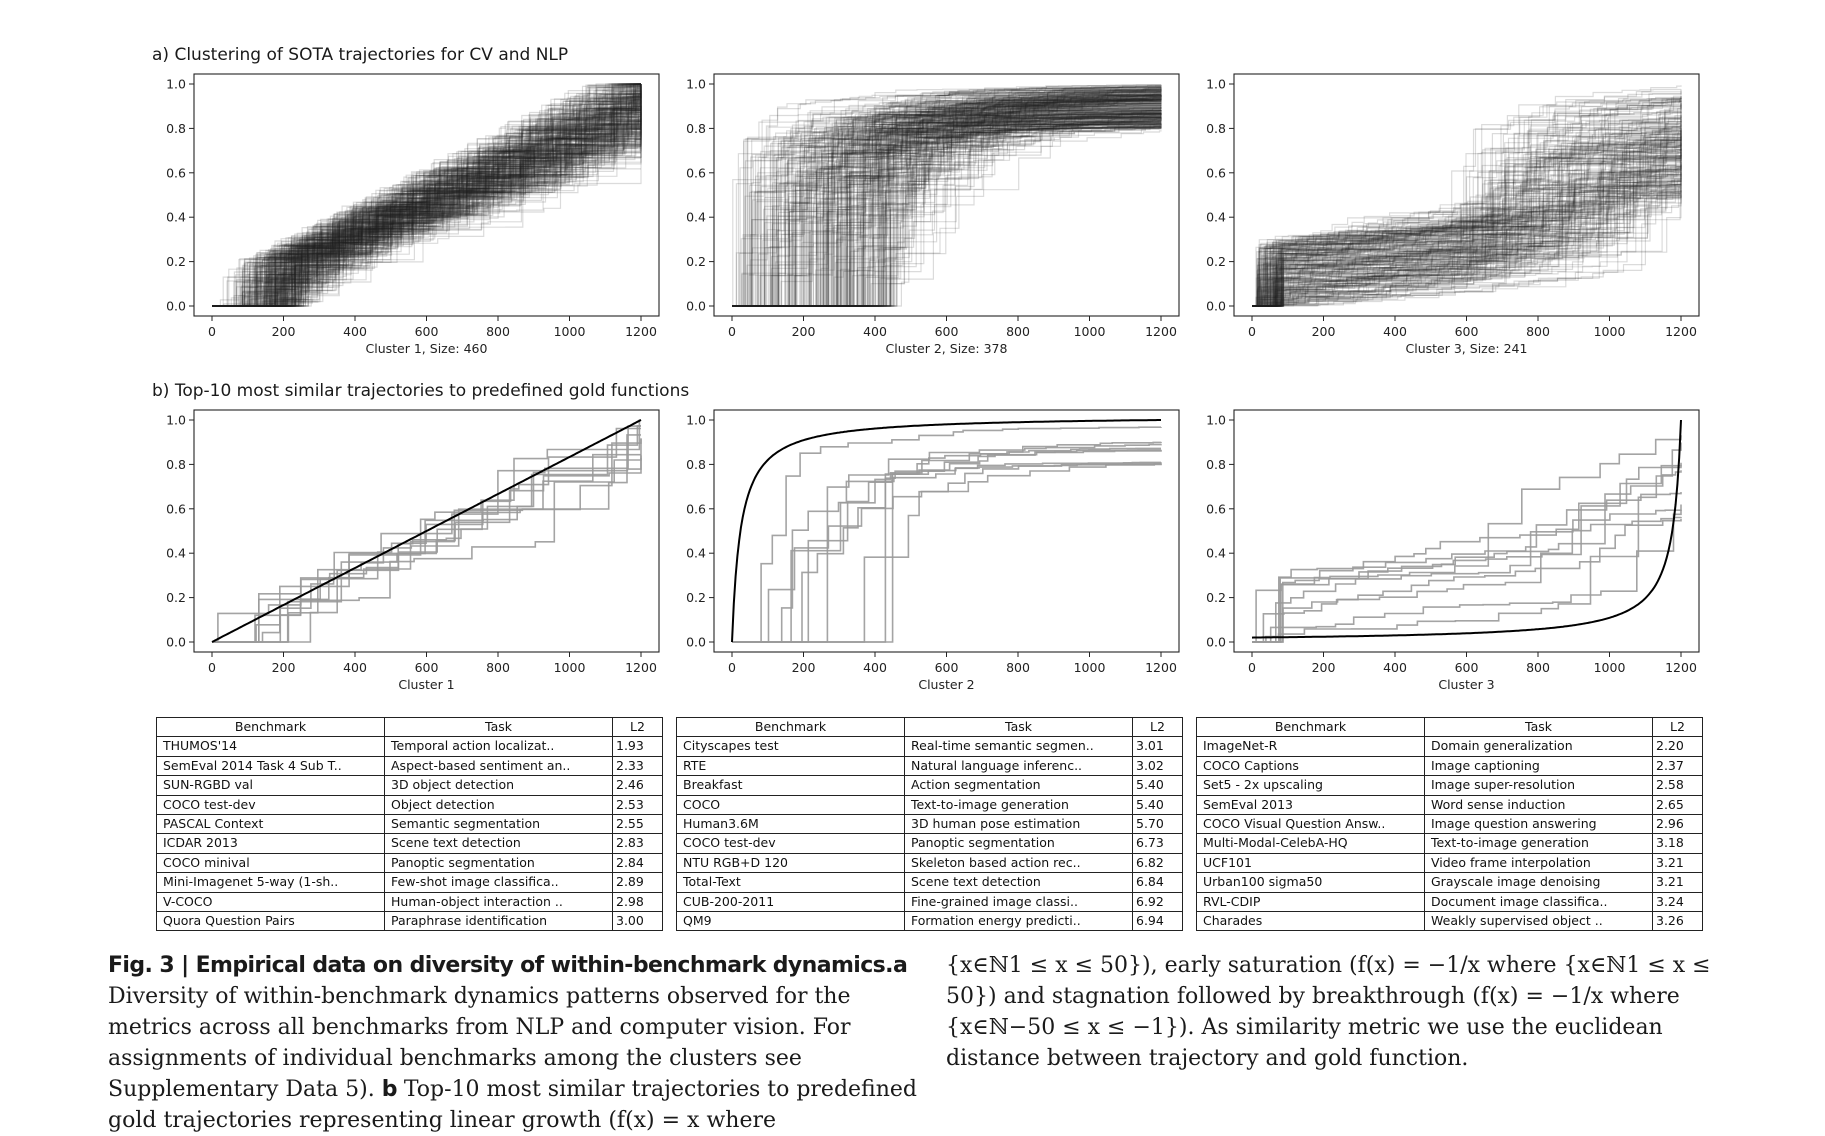  What do you see at coordinates (498, 785) in the screenshot?
I see `task-cell: 3D object detection` at bounding box center [498, 785].